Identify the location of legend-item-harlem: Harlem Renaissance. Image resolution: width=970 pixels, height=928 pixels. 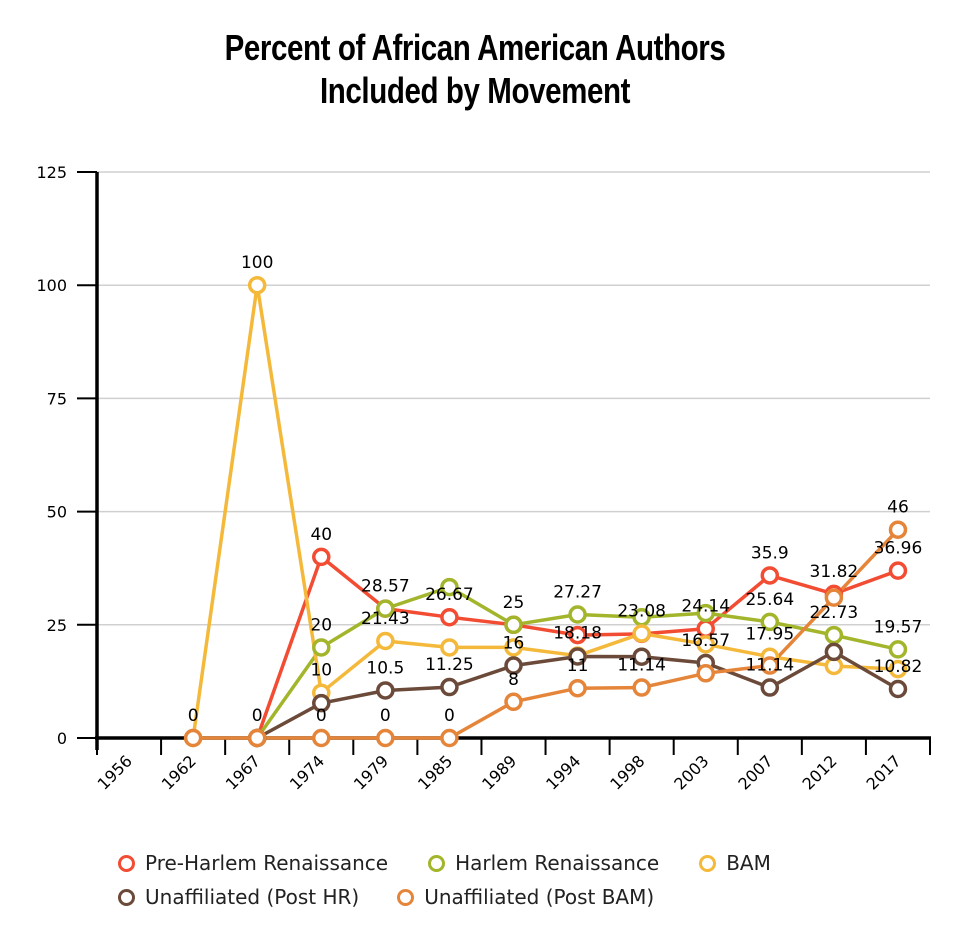
(543, 863).